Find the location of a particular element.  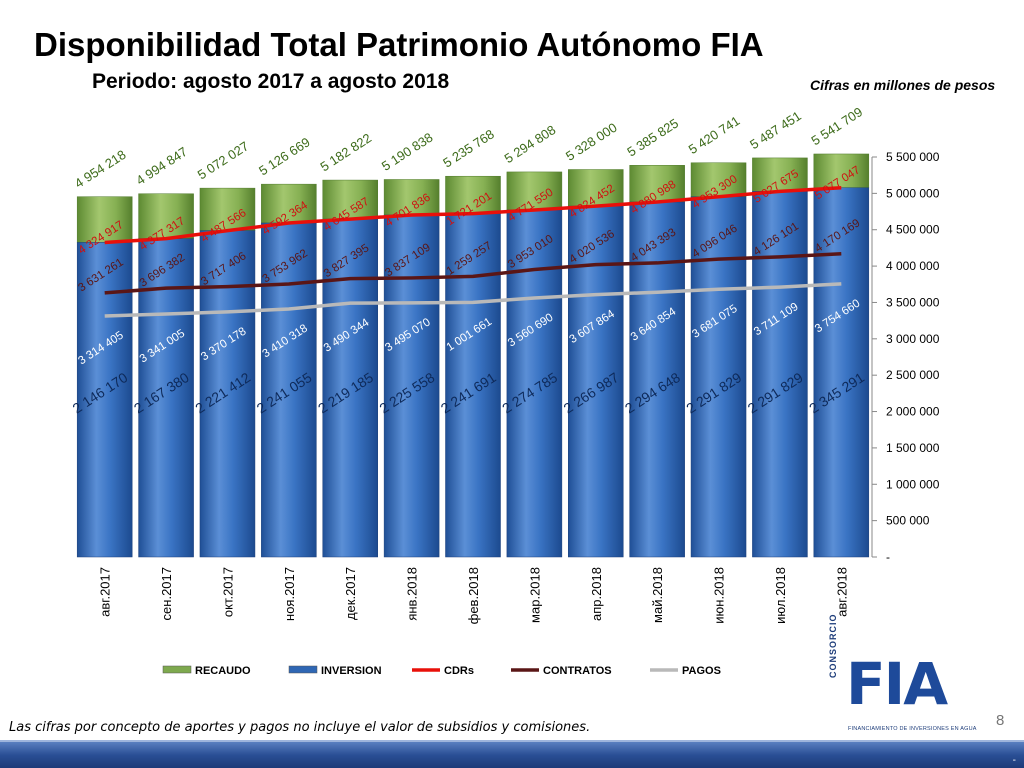

recaudo-label: 5 541 709 is located at coordinates (837, 126).